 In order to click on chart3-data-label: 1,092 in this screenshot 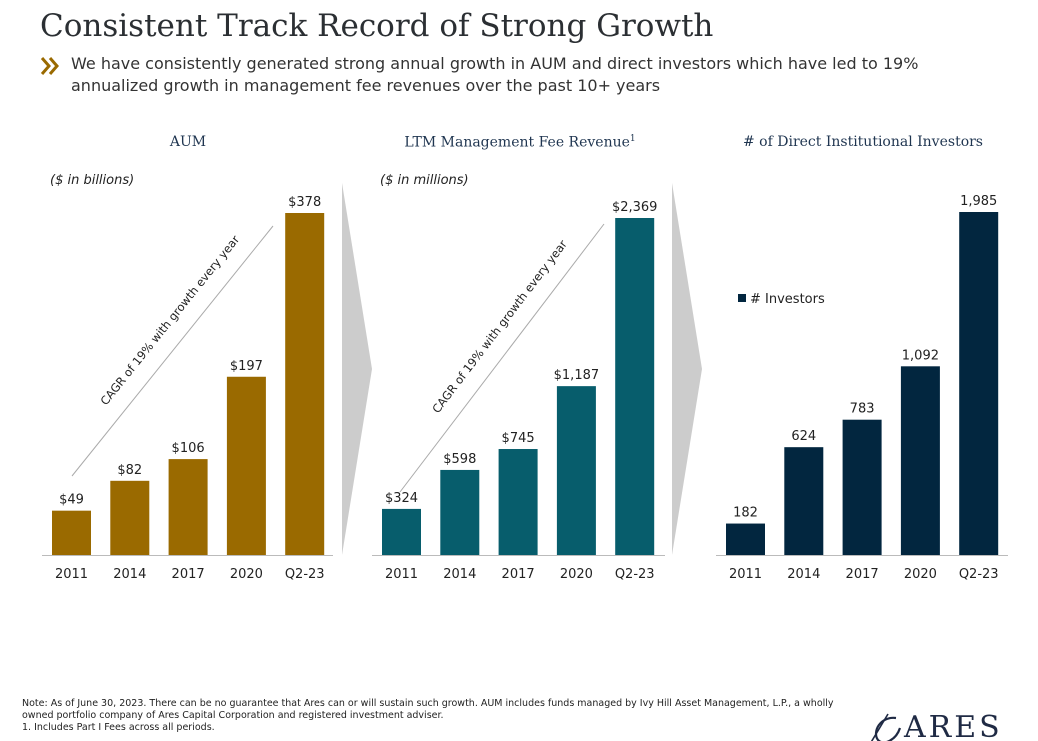, I will do `click(920, 355)`.